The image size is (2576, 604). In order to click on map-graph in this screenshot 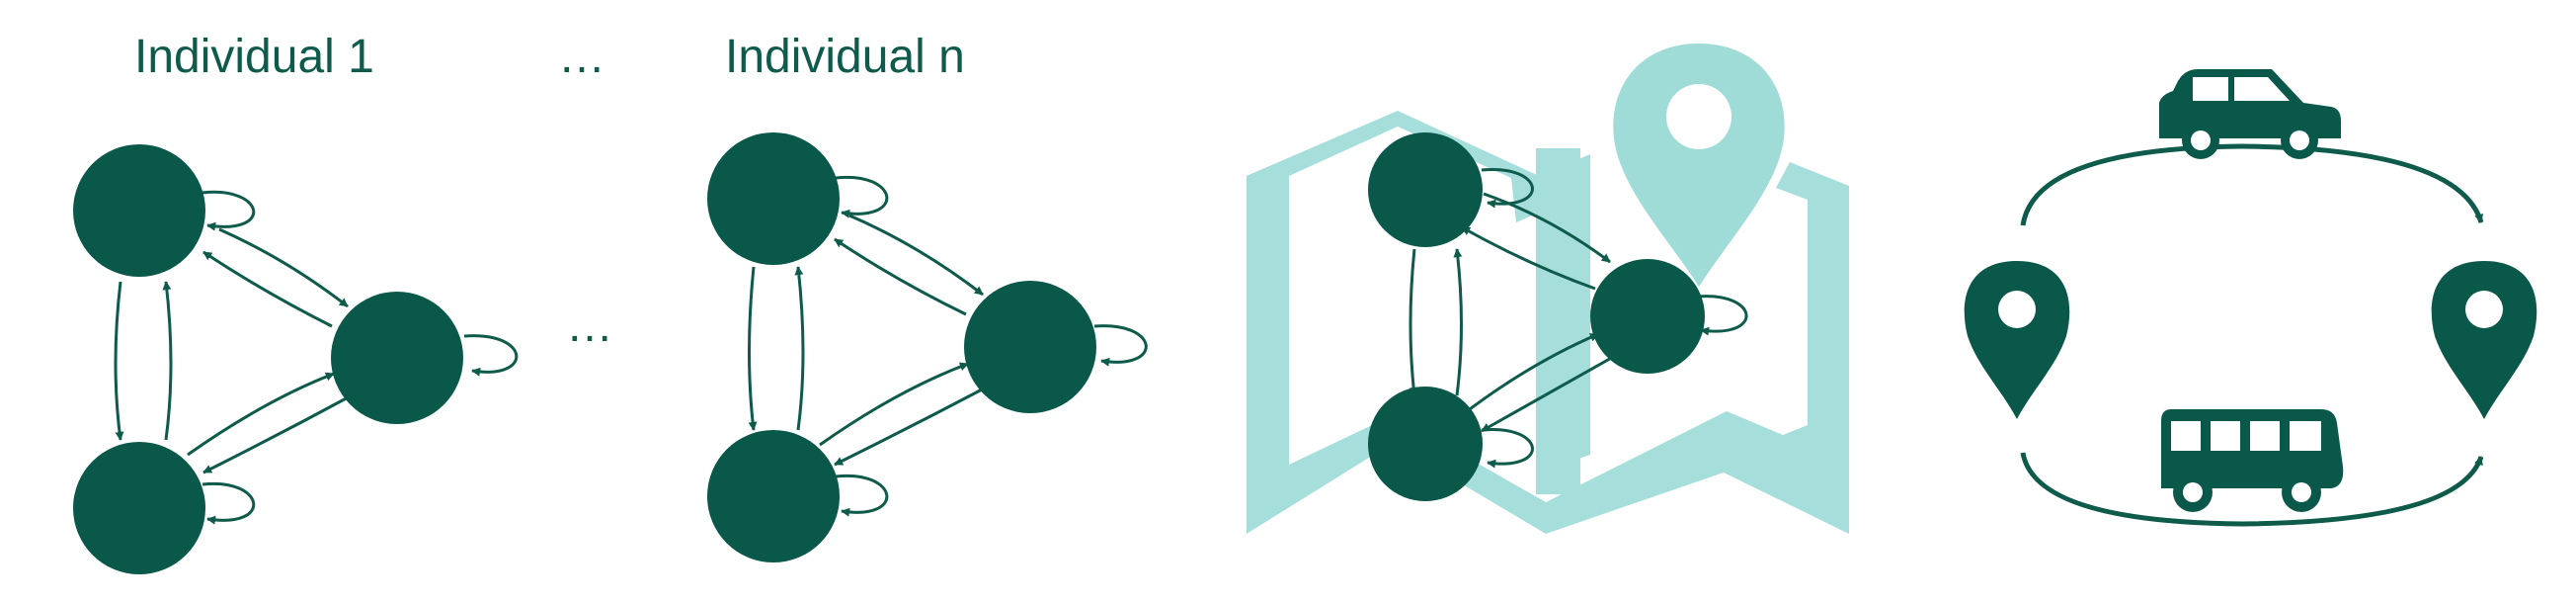, I will do `click(1578, 318)`.